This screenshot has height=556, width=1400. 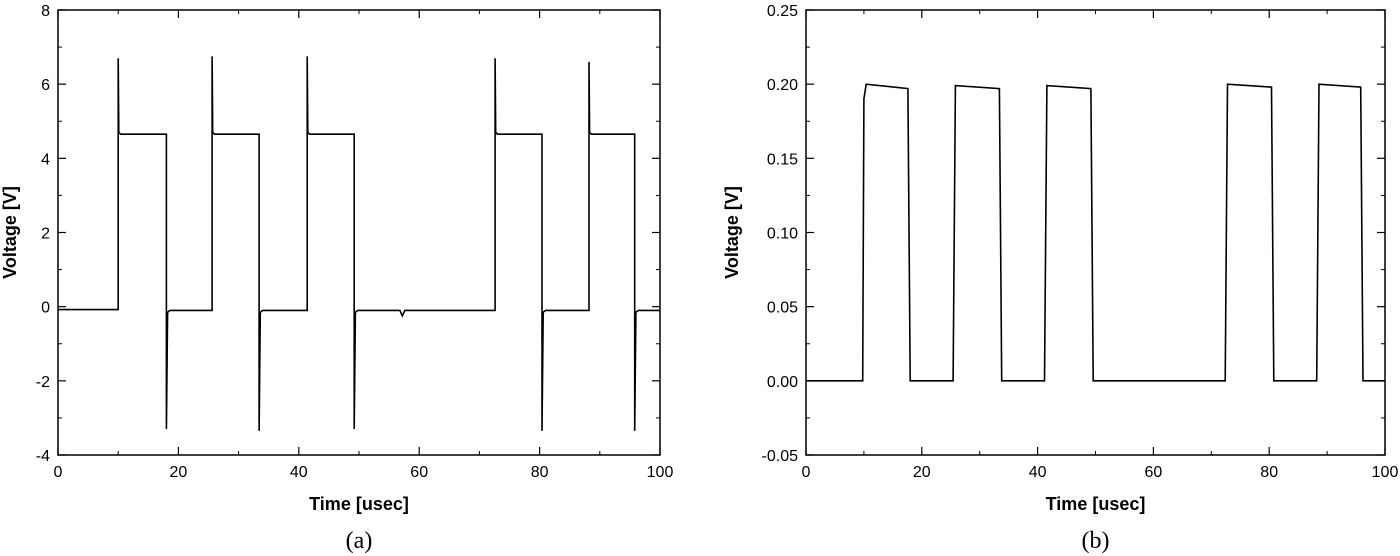 What do you see at coordinates (782, 308) in the screenshot?
I see `y-tick-label: 0.05` at bounding box center [782, 308].